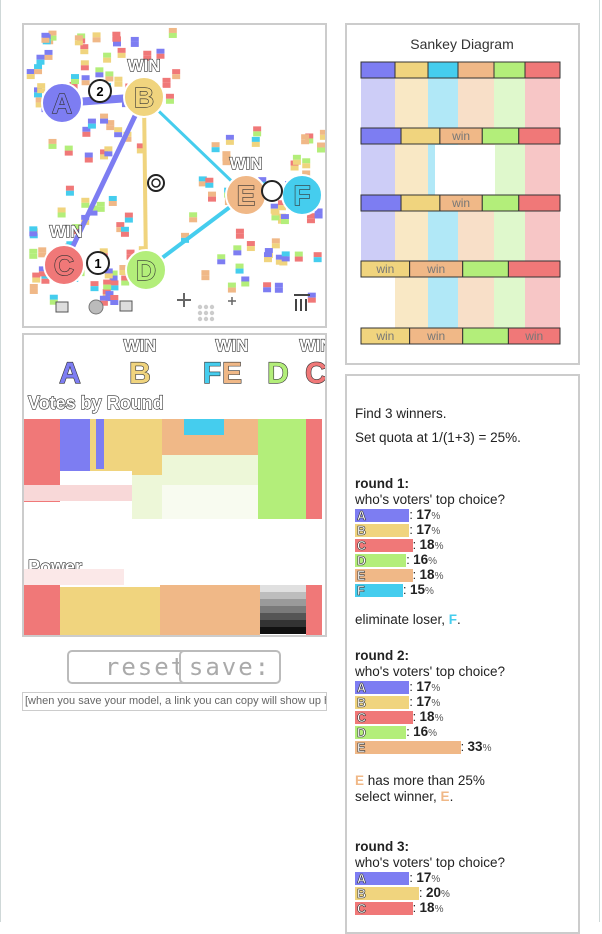 Image resolution: width=602 pixels, height=934 pixels. I want to click on sankey-gap, so click(378, 302).